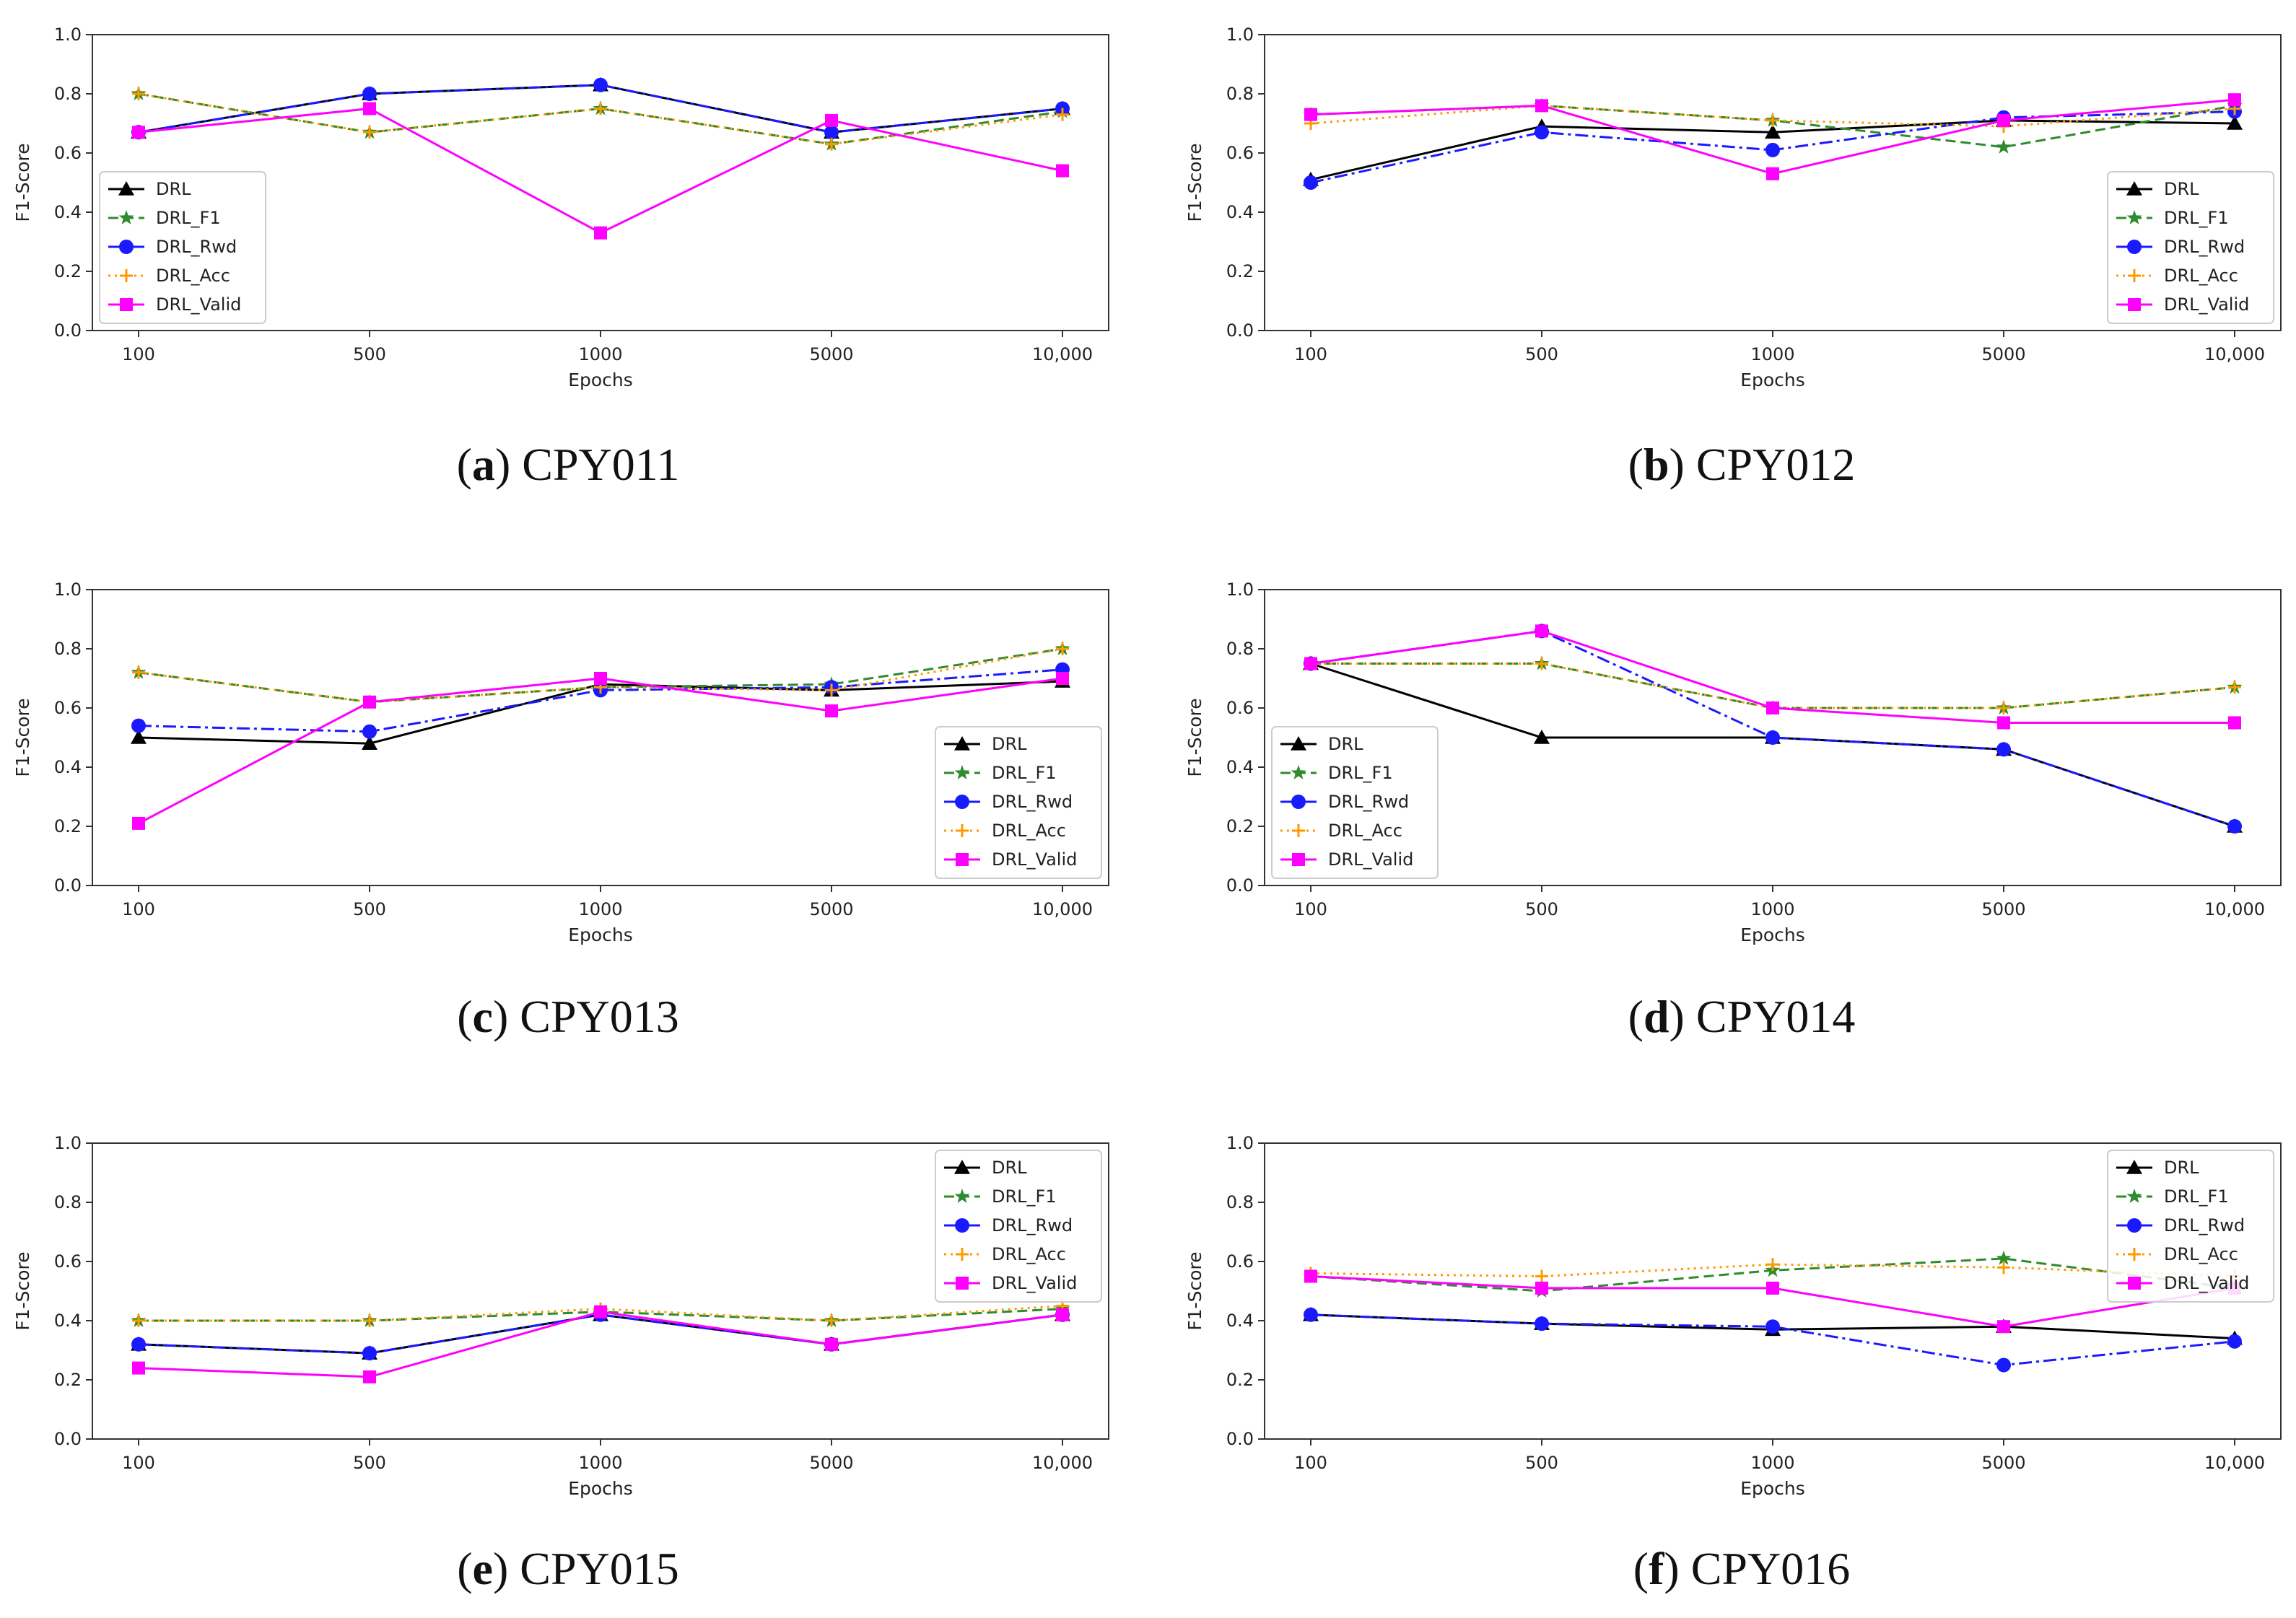  What do you see at coordinates (600, 464) in the screenshot?
I see `caption-name: CPY011` at bounding box center [600, 464].